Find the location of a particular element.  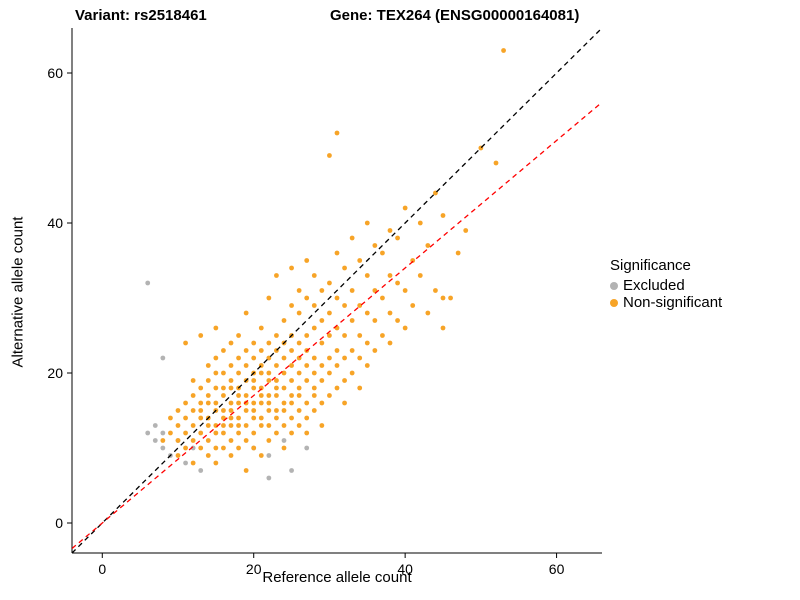

y-axis-label: Alternative allele count is located at coordinates (18, 292).